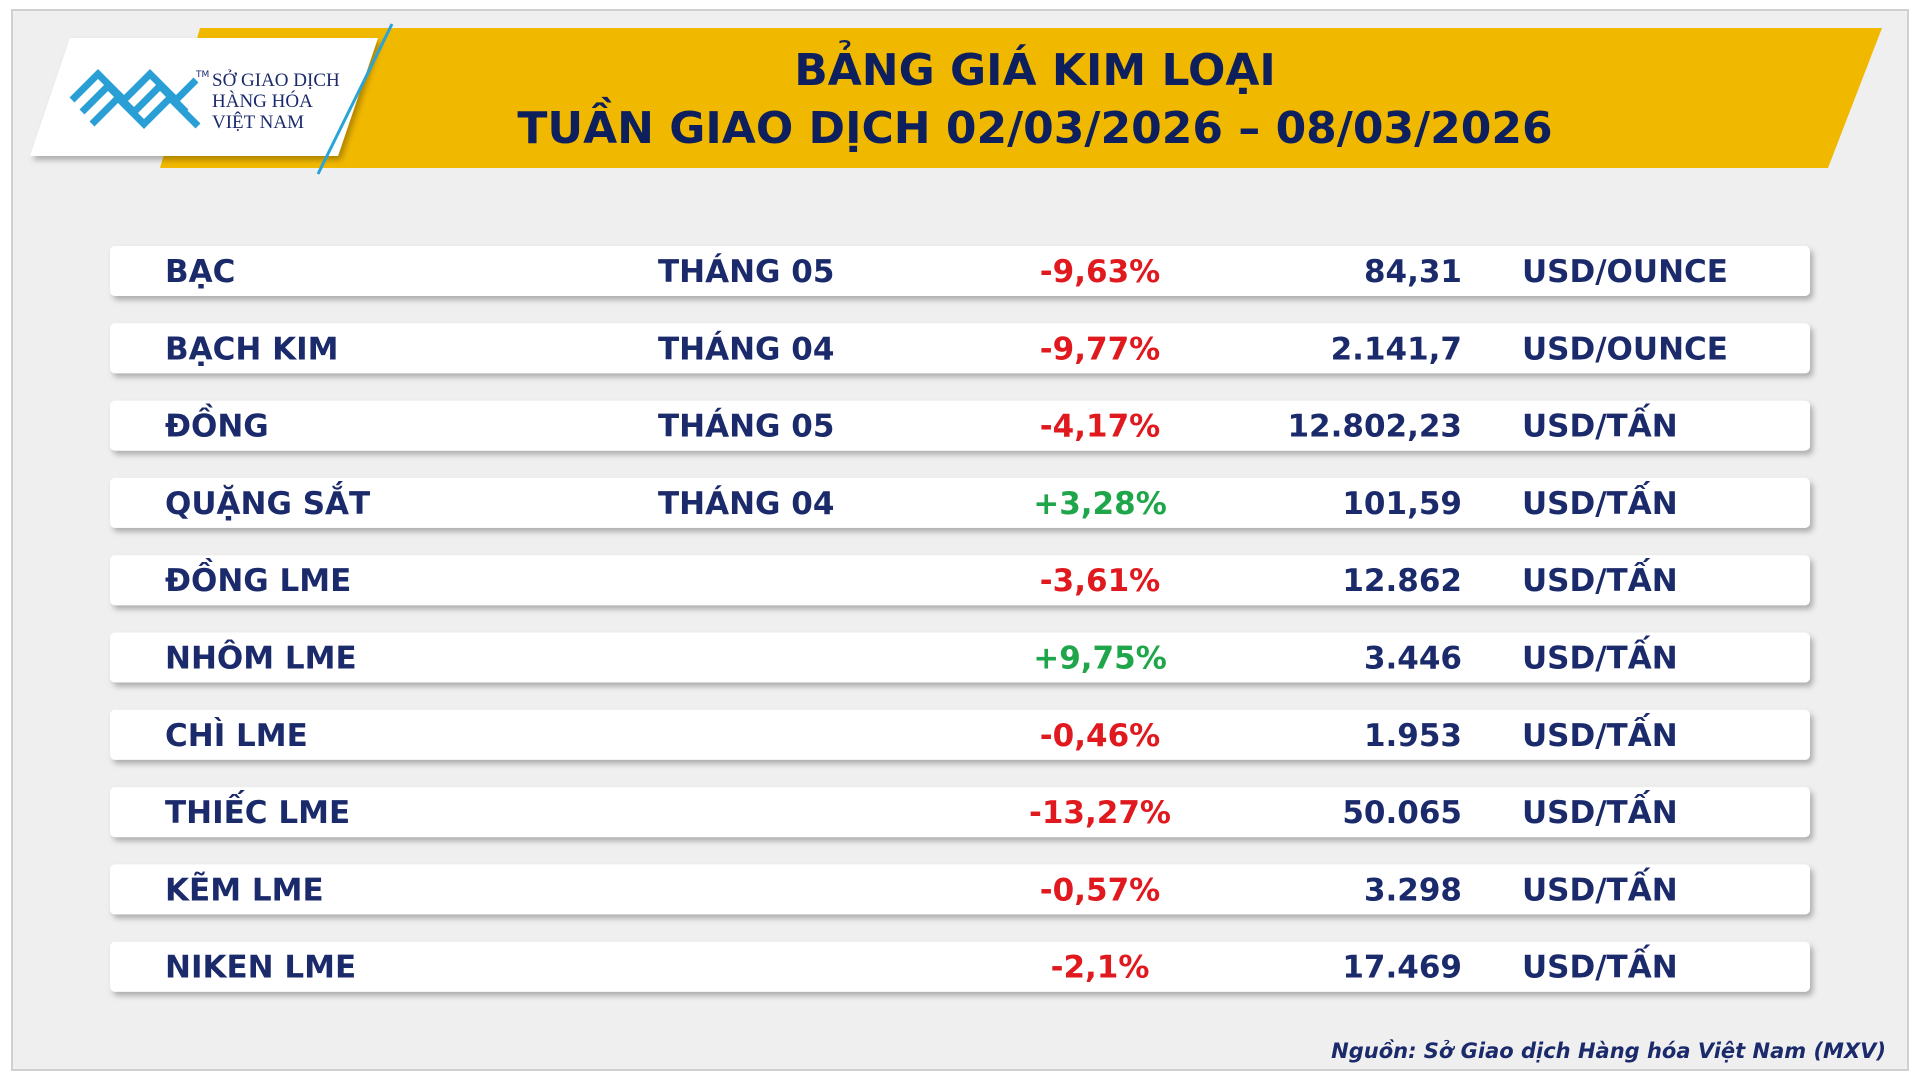  What do you see at coordinates (202, 75) in the screenshot?
I see `logo-trademark: TM` at bounding box center [202, 75].